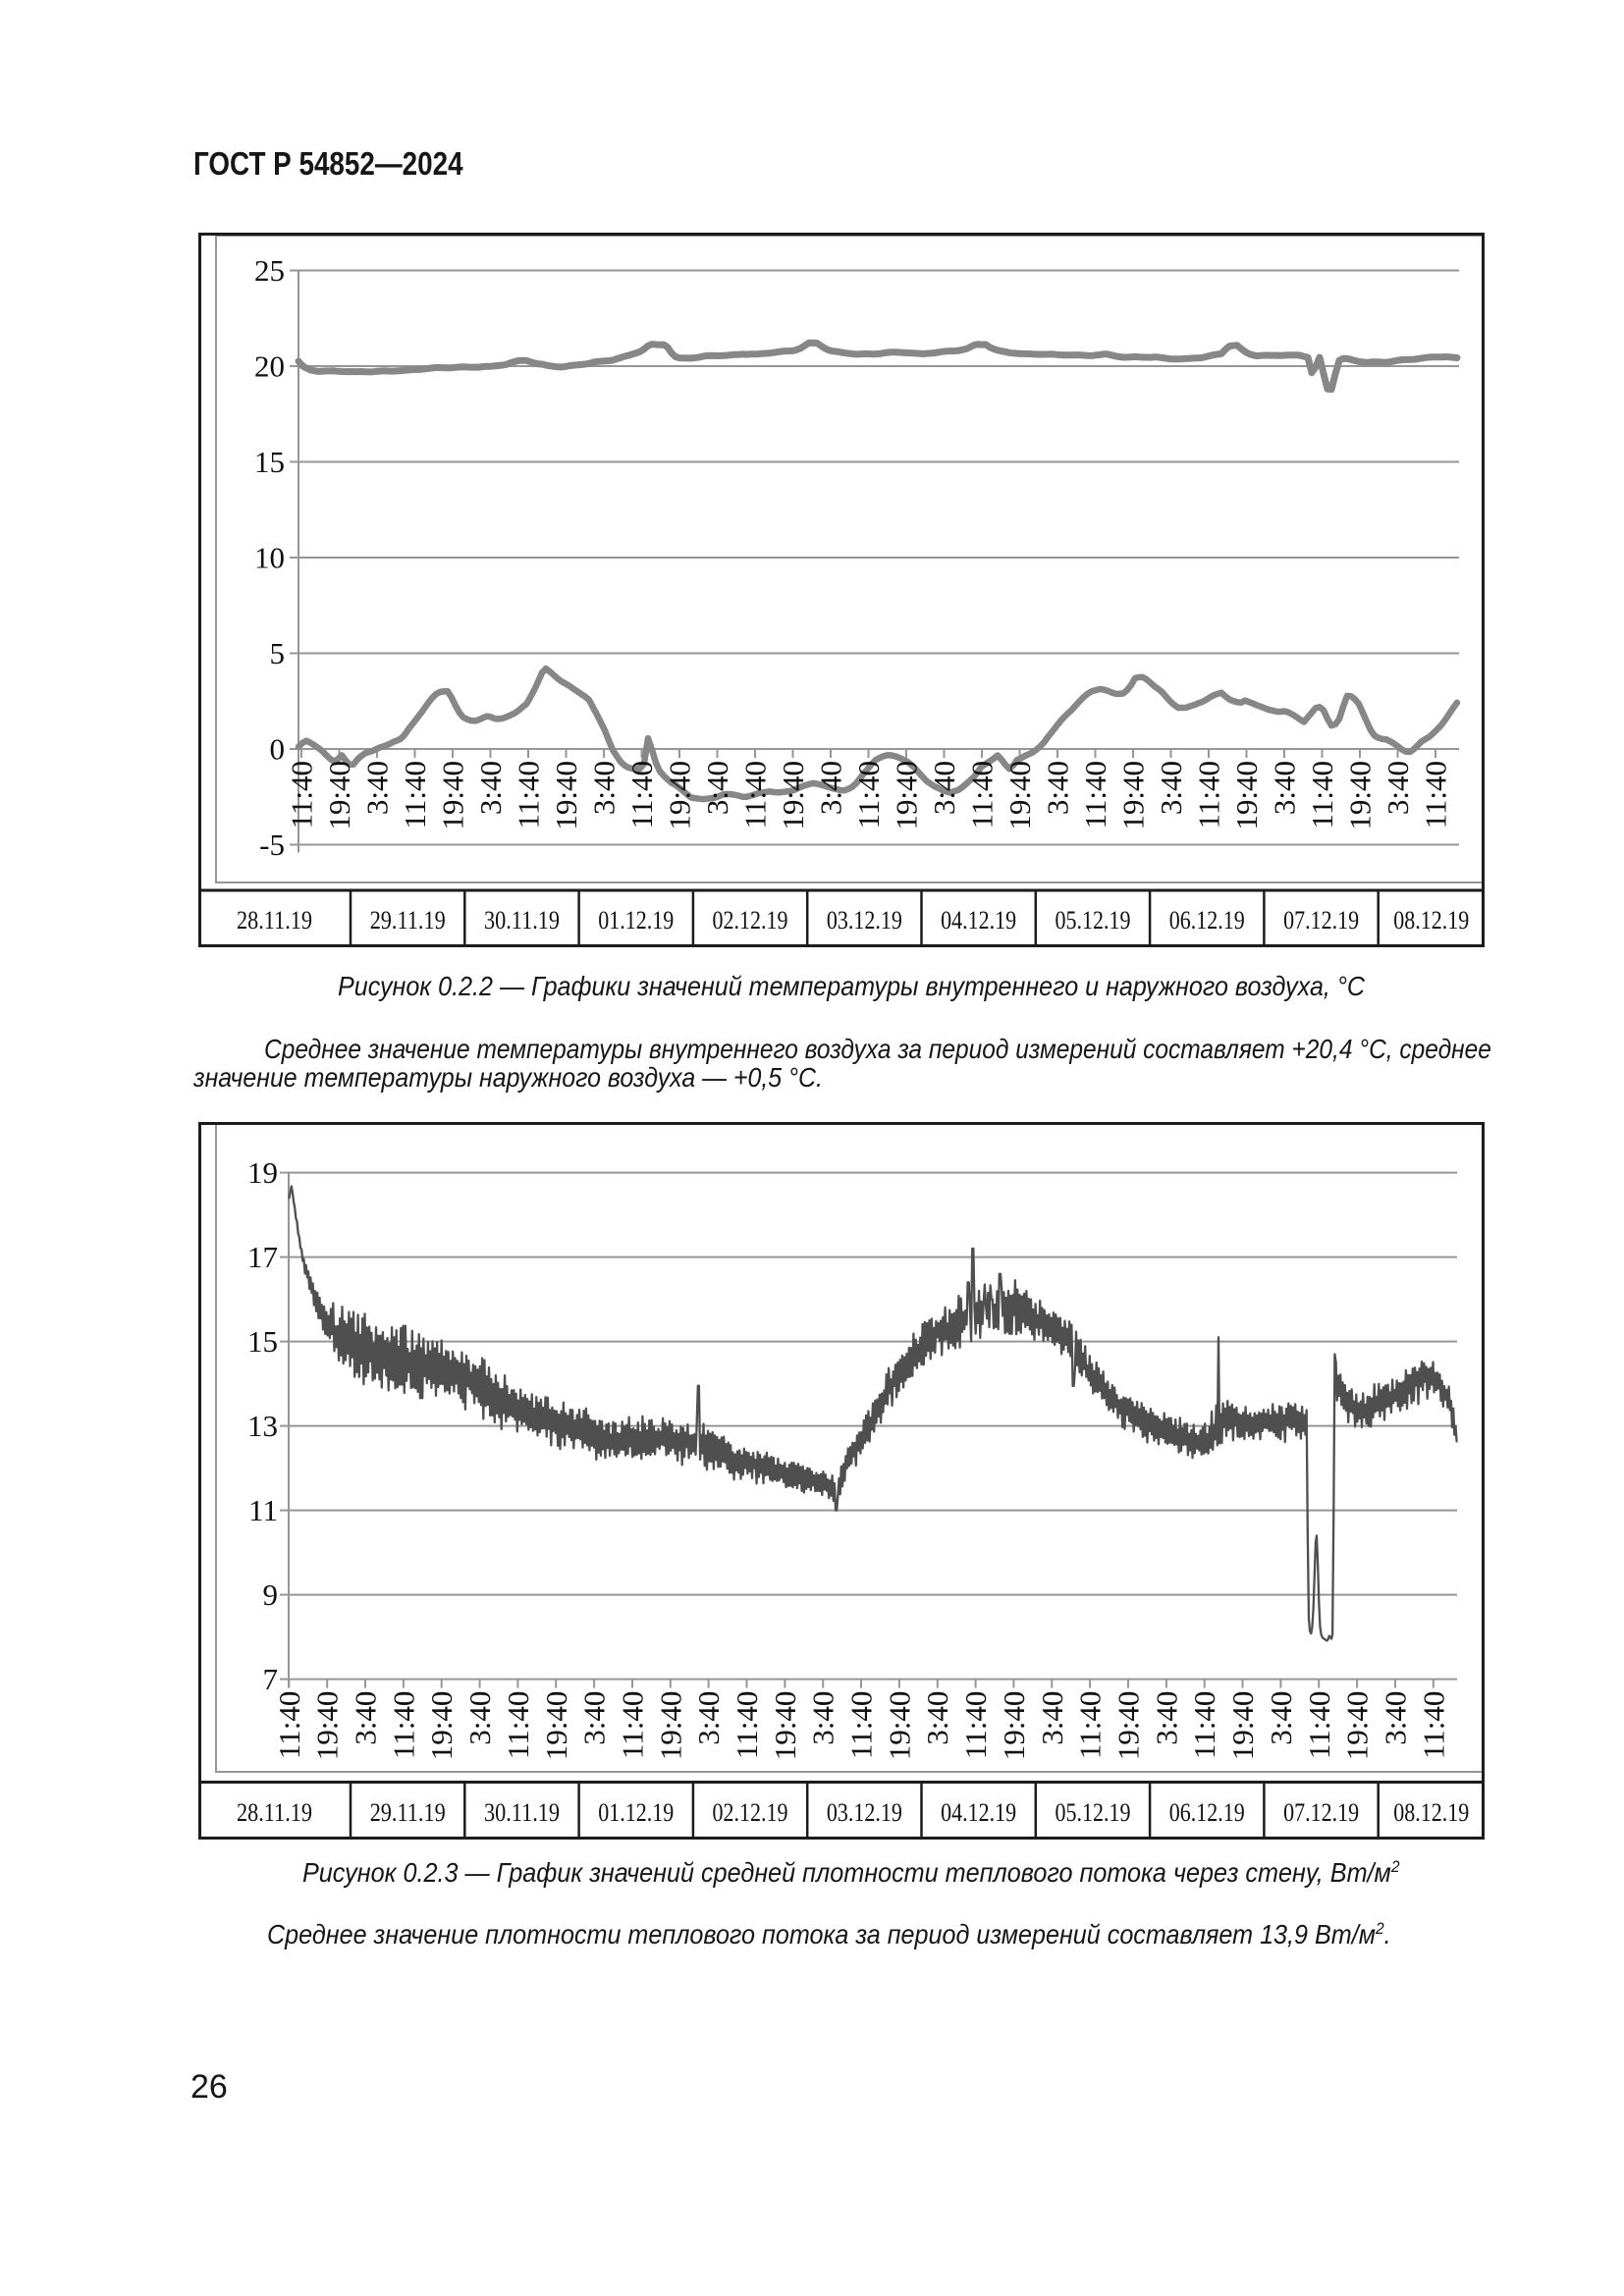 The width and height of the screenshot is (1624, 2296). Describe the element at coordinates (269, 367) in the screenshot. I see `svg-text: 20` at that location.